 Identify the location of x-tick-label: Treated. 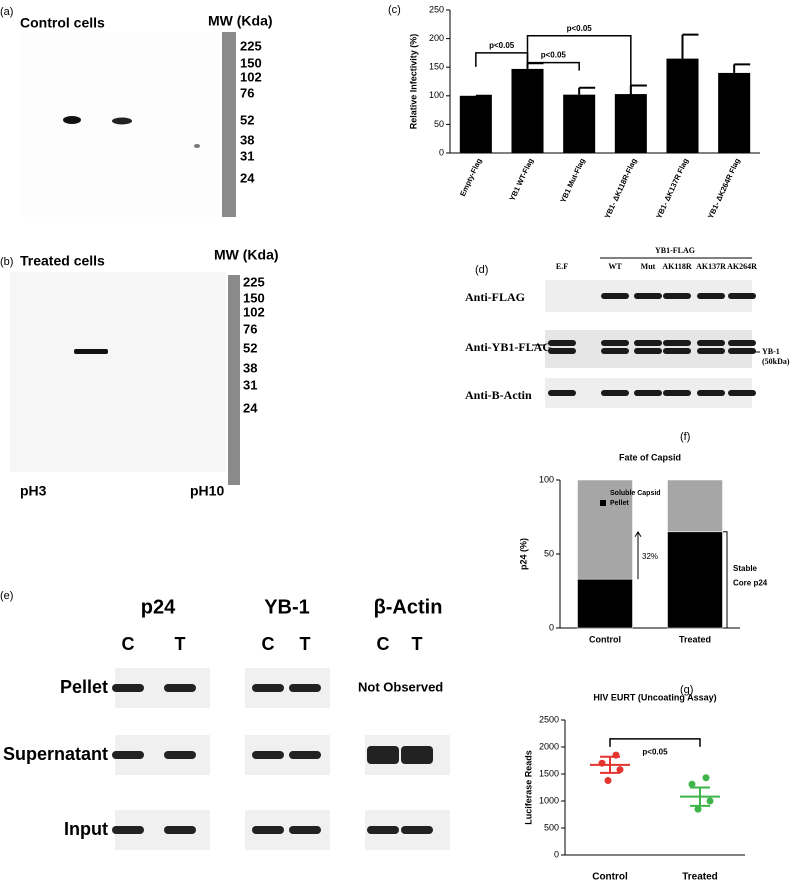
(700, 877).